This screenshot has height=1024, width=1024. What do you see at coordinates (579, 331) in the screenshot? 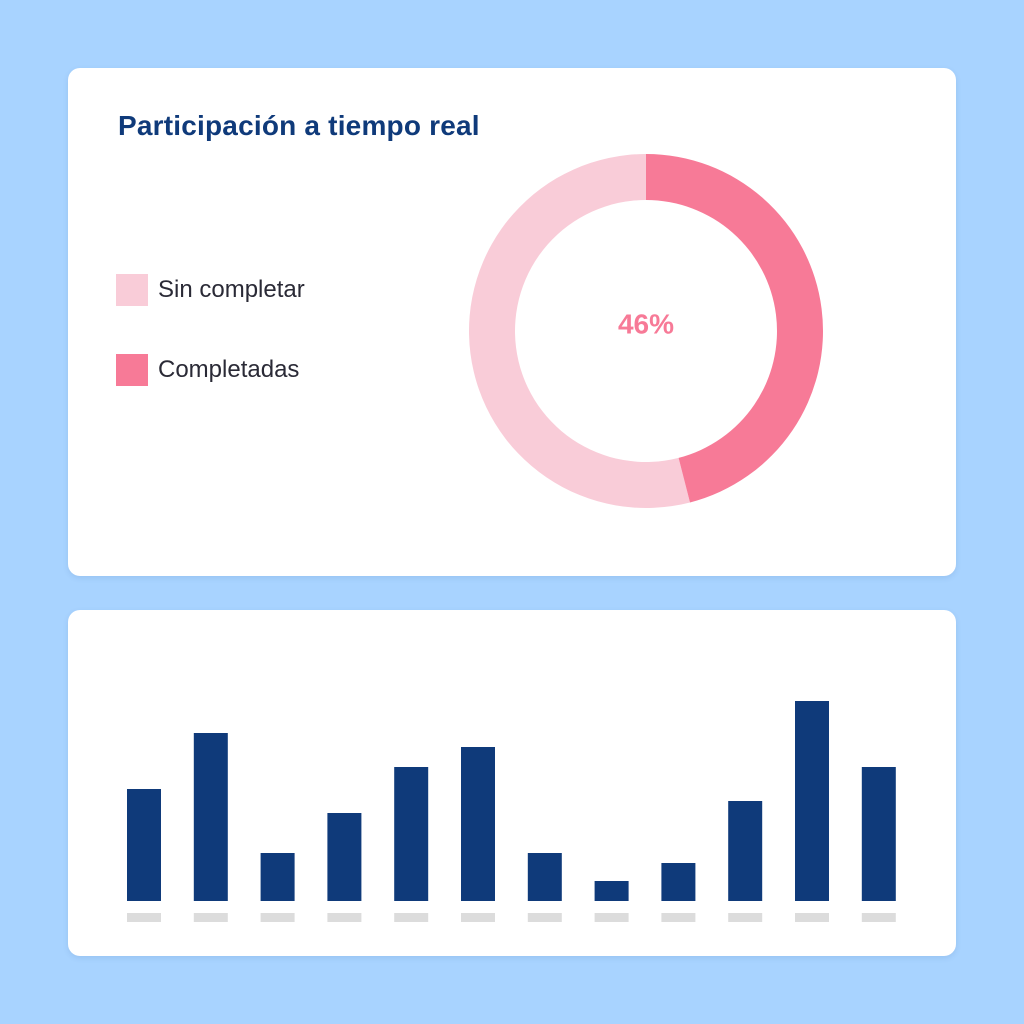
I see `donut-slice-incomplete` at bounding box center [579, 331].